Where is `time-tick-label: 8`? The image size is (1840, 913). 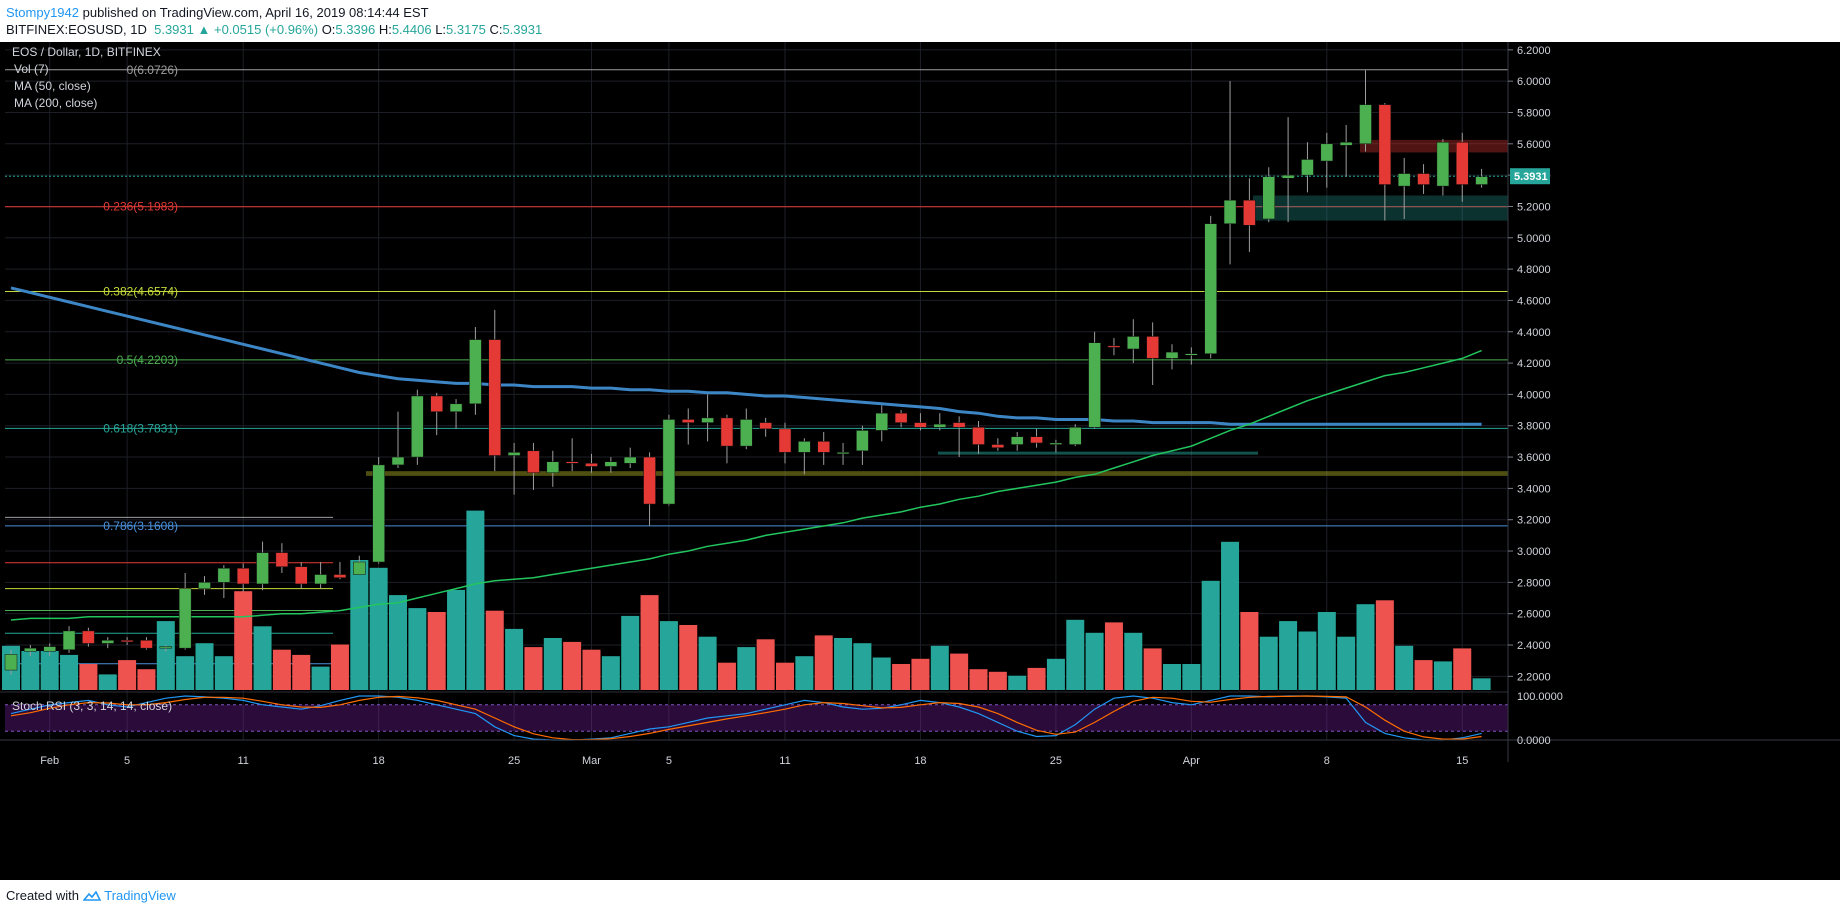 time-tick-label: 8 is located at coordinates (1327, 761).